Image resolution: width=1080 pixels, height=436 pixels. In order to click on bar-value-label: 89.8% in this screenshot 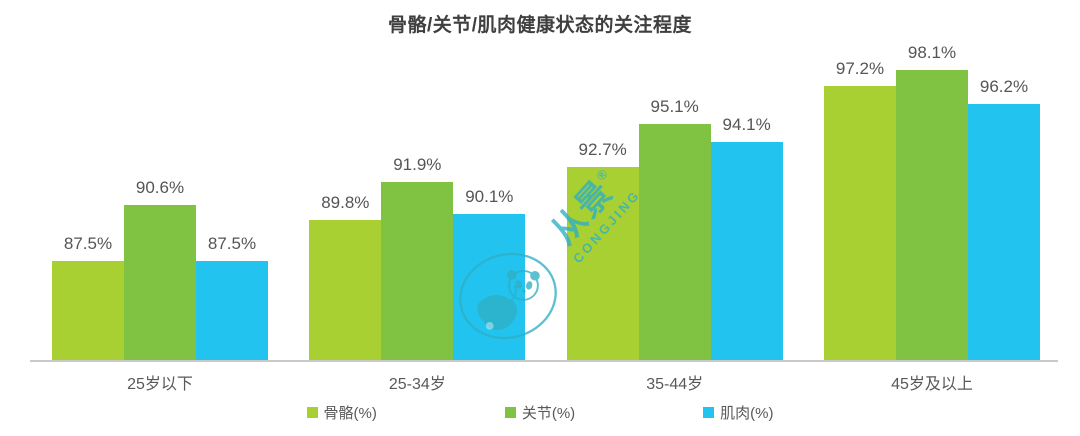, I will do `click(345, 202)`.